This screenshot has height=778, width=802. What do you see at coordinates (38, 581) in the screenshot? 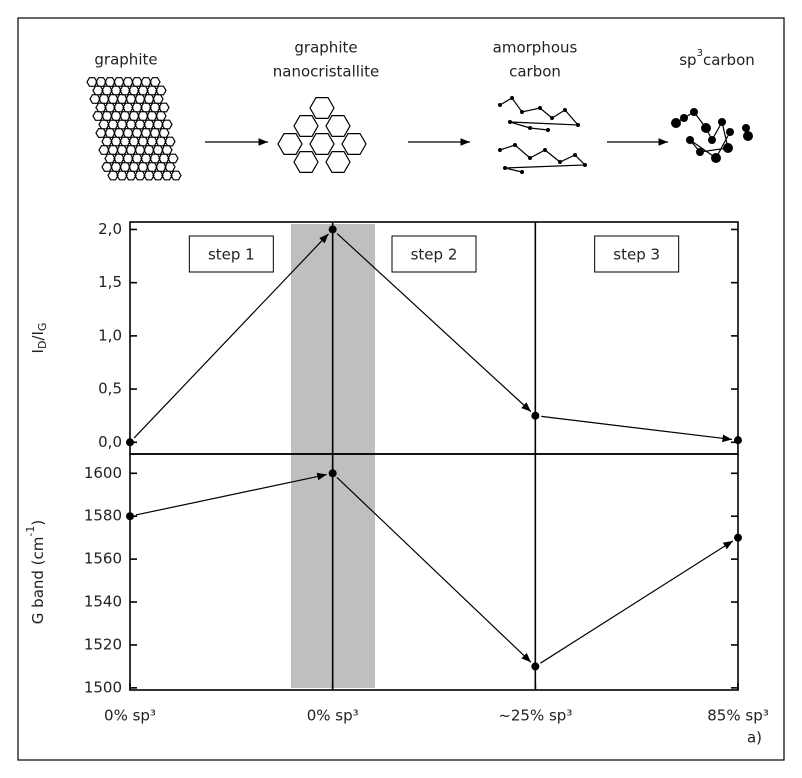
I see `text-part: G band (cm` at bounding box center [38, 581].